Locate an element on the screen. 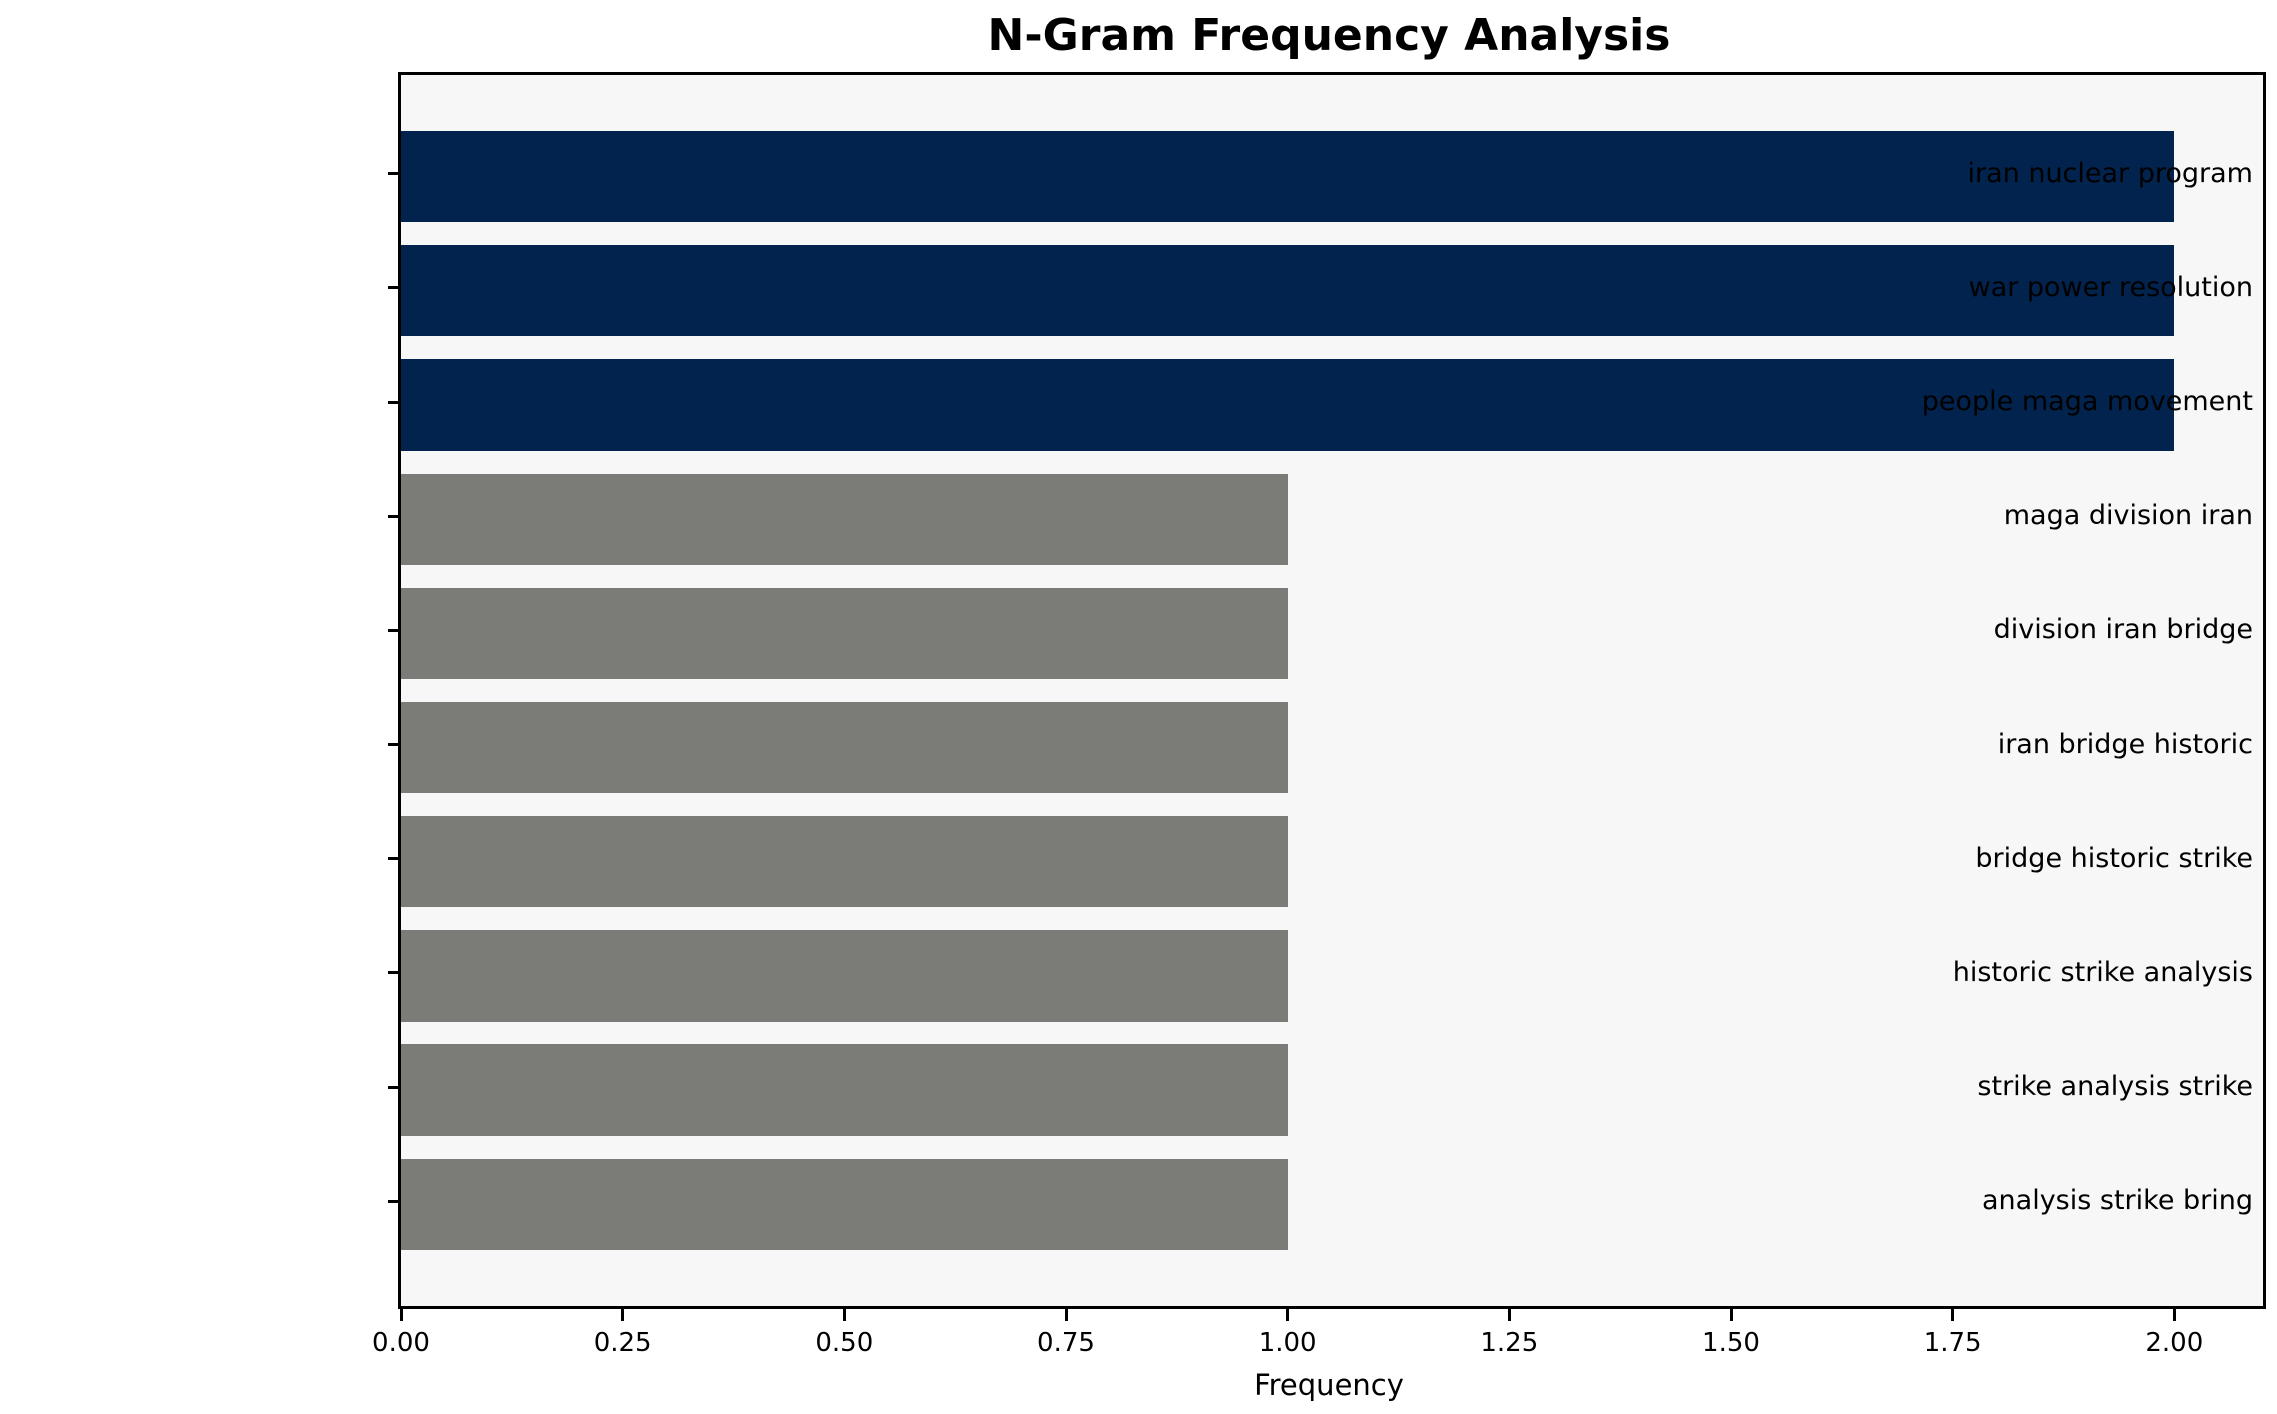 Image resolution: width=2277 pixels, height=1414 pixels. x-tick-label: 1.00 is located at coordinates (1287, 1343).